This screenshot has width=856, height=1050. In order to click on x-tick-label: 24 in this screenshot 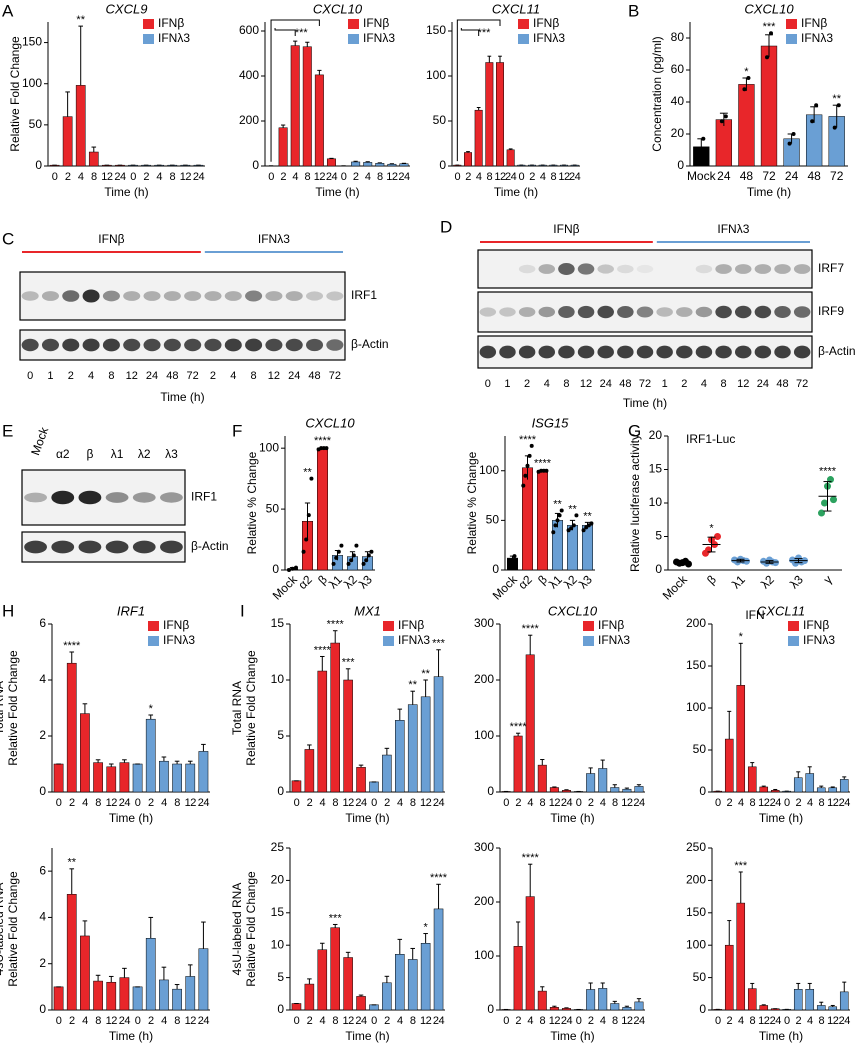, I will do `click(792, 176)`.